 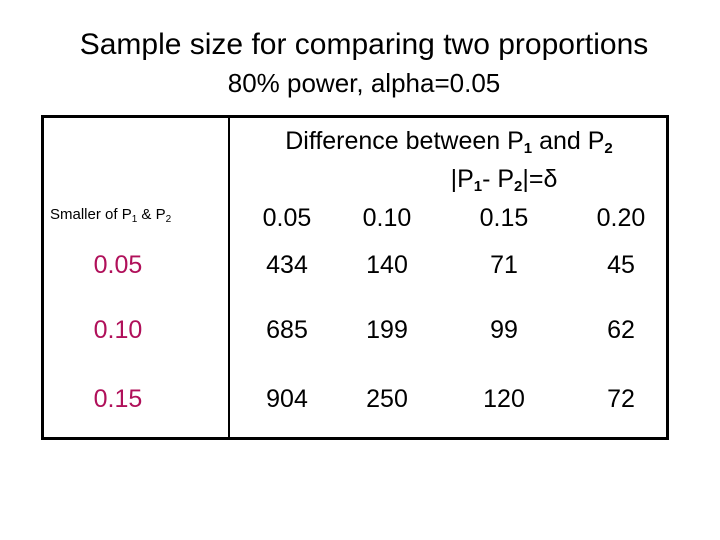 What do you see at coordinates (118, 265) in the screenshot?
I see `row-label: 0.05` at bounding box center [118, 265].